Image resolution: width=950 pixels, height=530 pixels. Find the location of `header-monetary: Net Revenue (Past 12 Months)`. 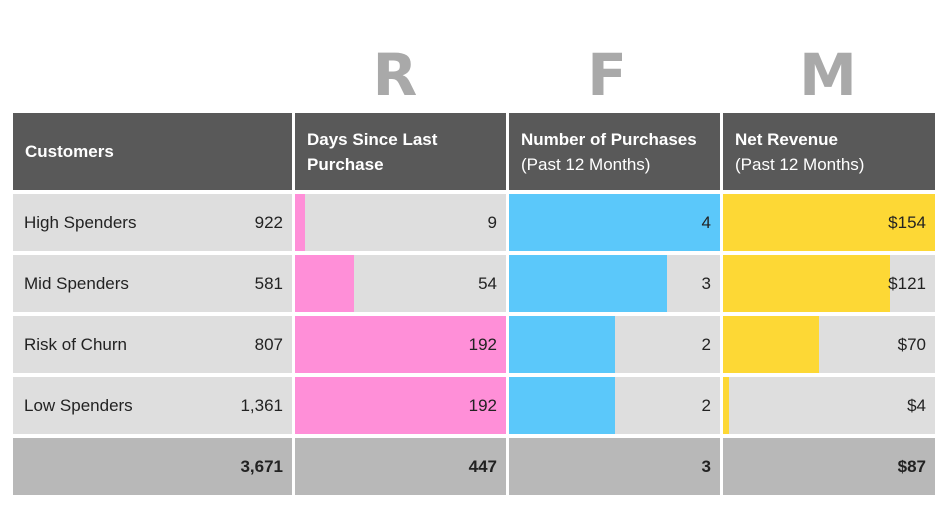

header-monetary: Net Revenue (Past 12 Months) is located at coordinates (829, 151).